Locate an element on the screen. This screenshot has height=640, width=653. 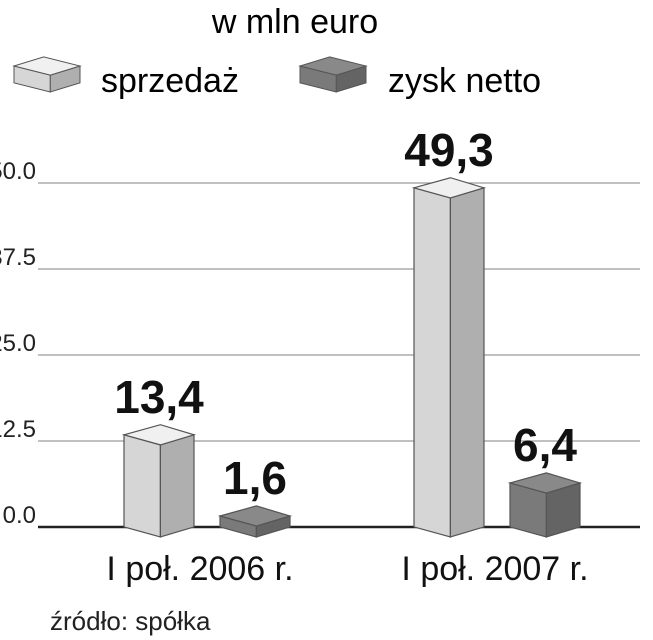
value-label: 6,4 is located at coordinates (545, 445).